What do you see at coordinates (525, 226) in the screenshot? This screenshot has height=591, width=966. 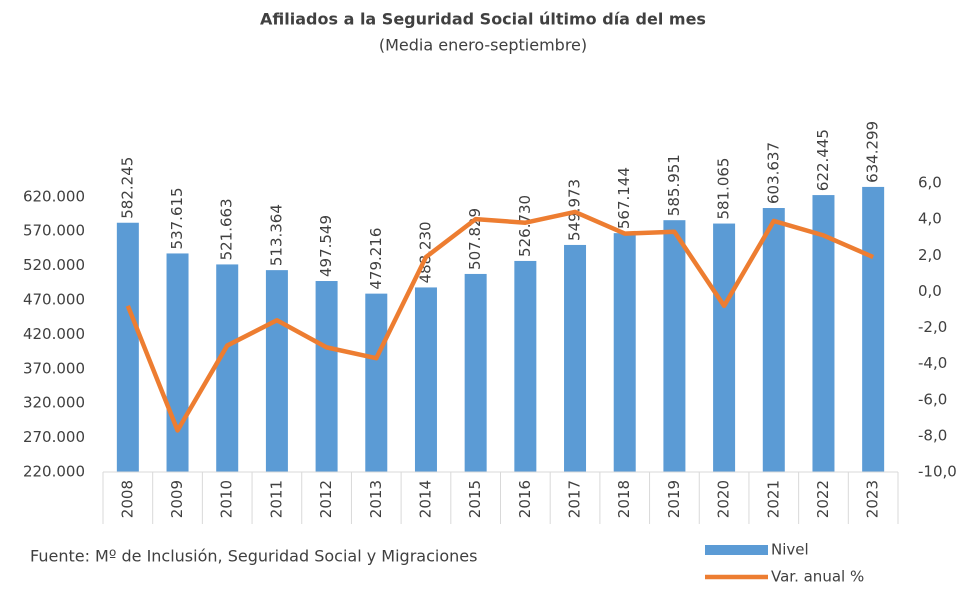 I see `data-label: 526.730` at bounding box center [525, 226].